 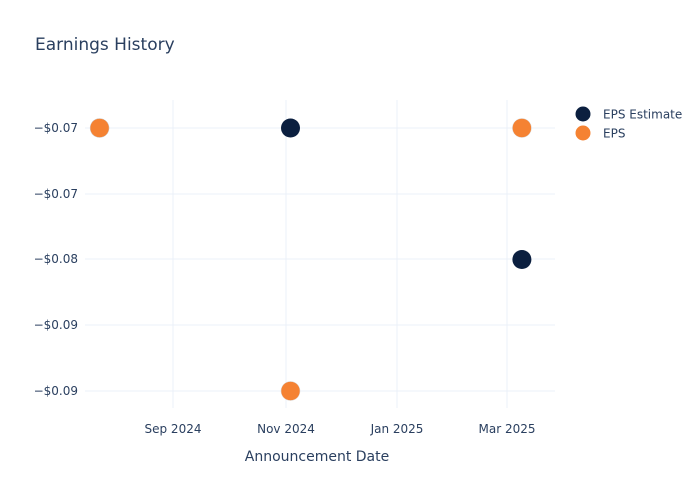 I want to click on y-tick-label: −$0.08, so click(x=56, y=259).